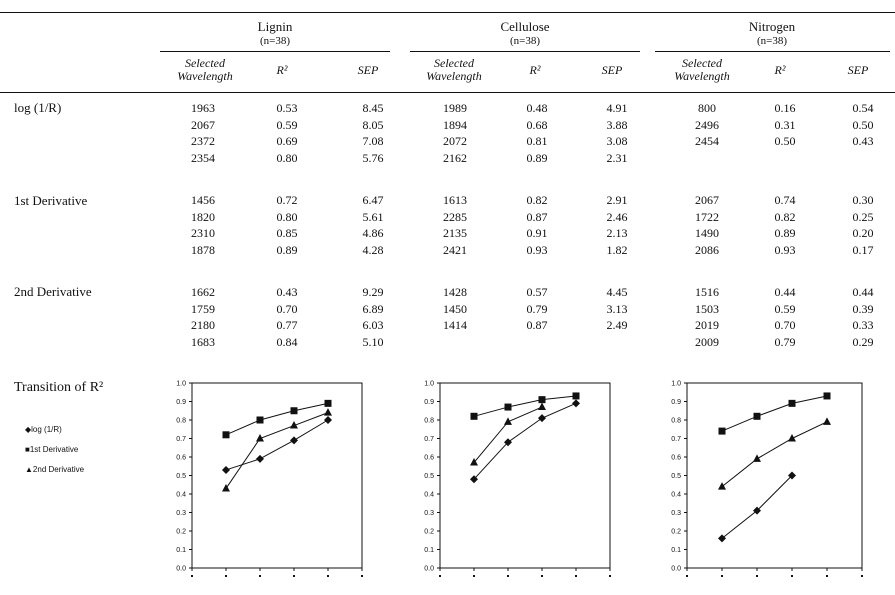  I want to click on cell-d1-lignin-r2: 0.89, so click(287, 250).